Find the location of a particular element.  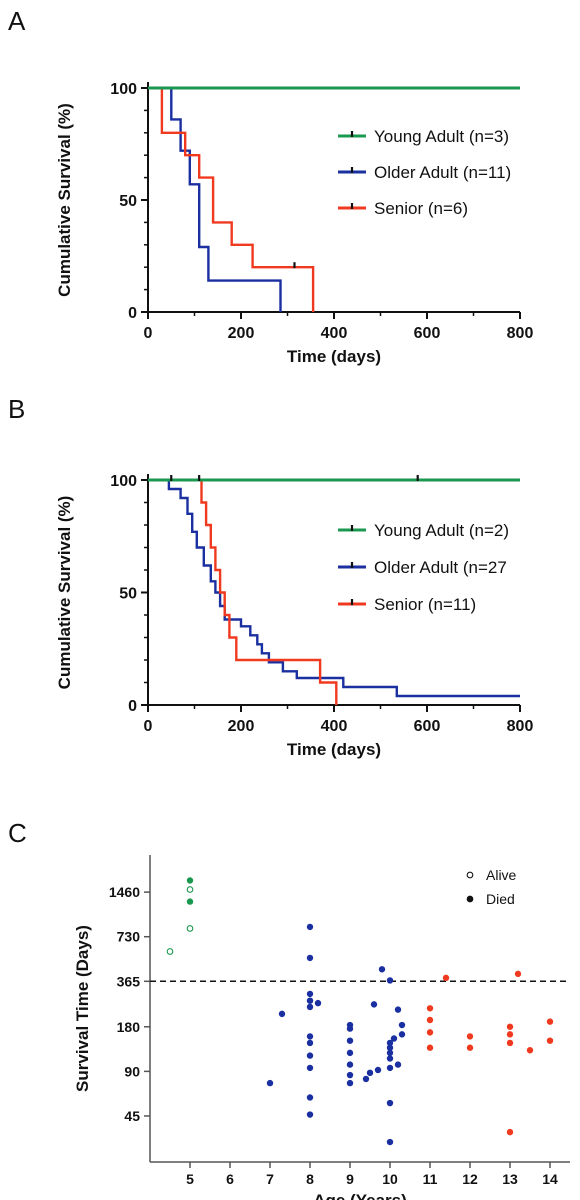

y-tick-label: 365 is located at coordinates (129, 981).